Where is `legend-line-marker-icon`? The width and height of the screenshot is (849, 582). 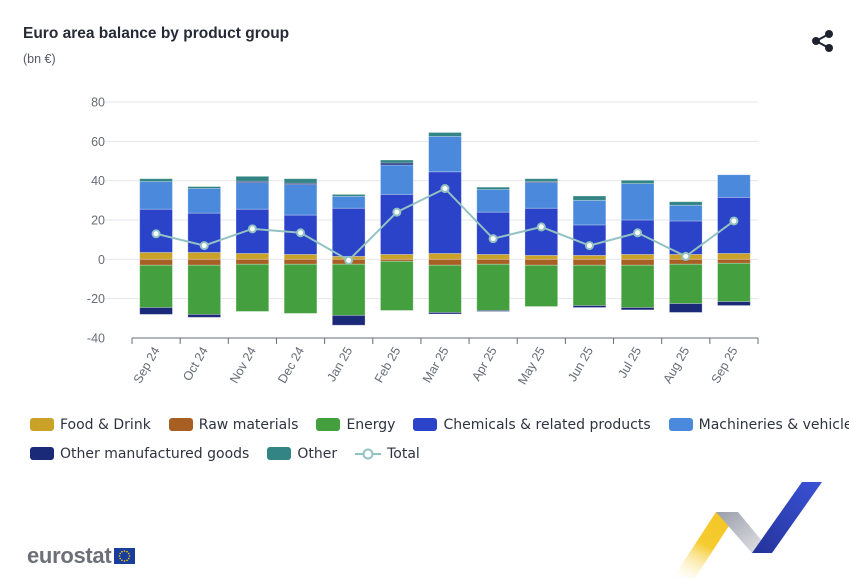
legend-line-marker-icon is located at coordinates (368, 453).